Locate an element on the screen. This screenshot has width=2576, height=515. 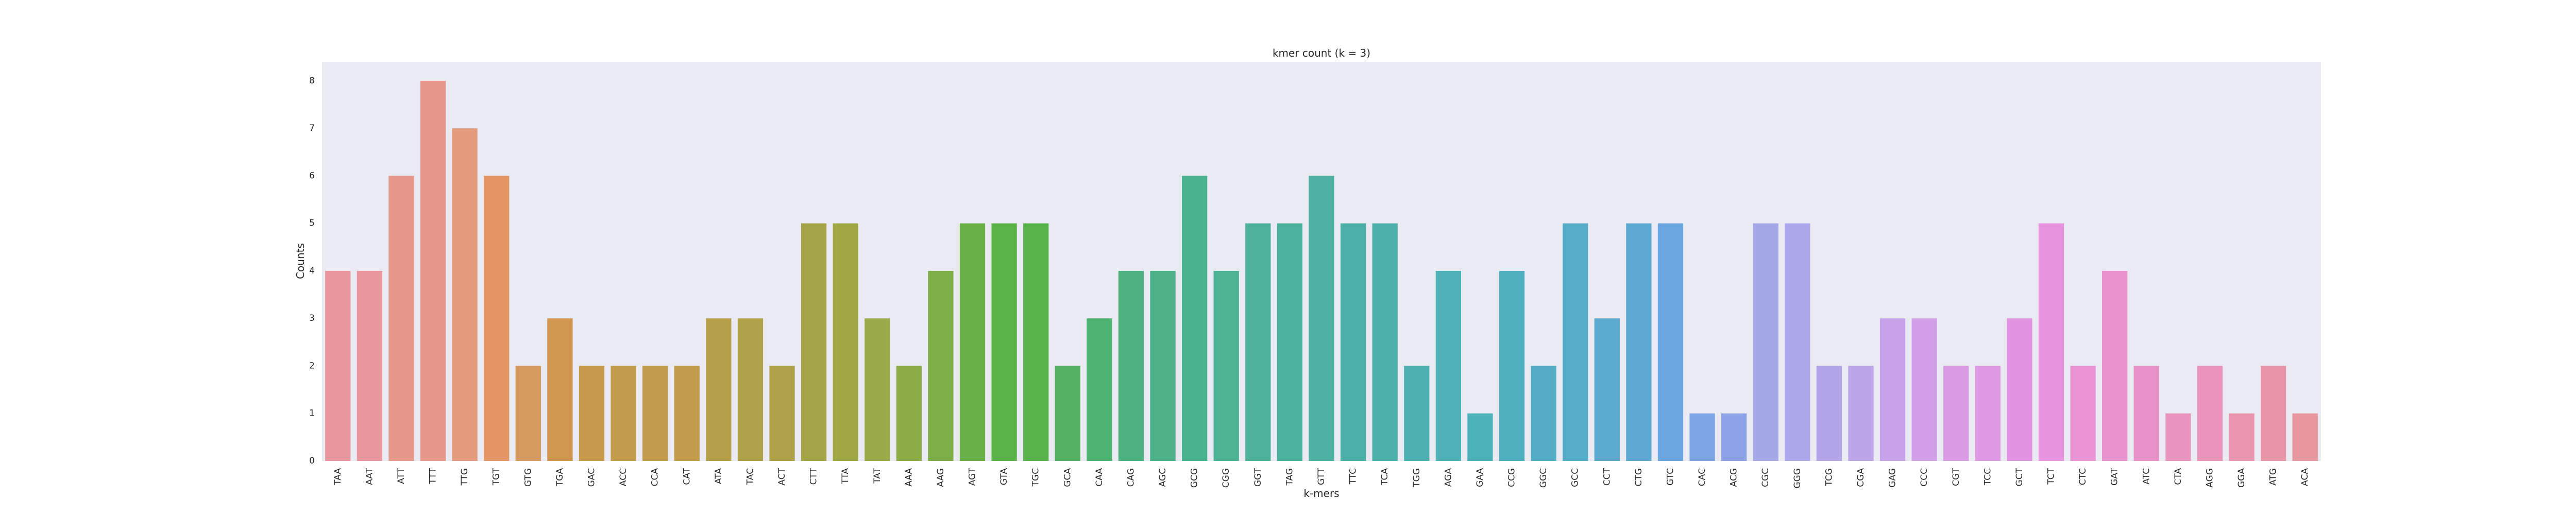
bar-tgg is located at coordinates (1417, 413).